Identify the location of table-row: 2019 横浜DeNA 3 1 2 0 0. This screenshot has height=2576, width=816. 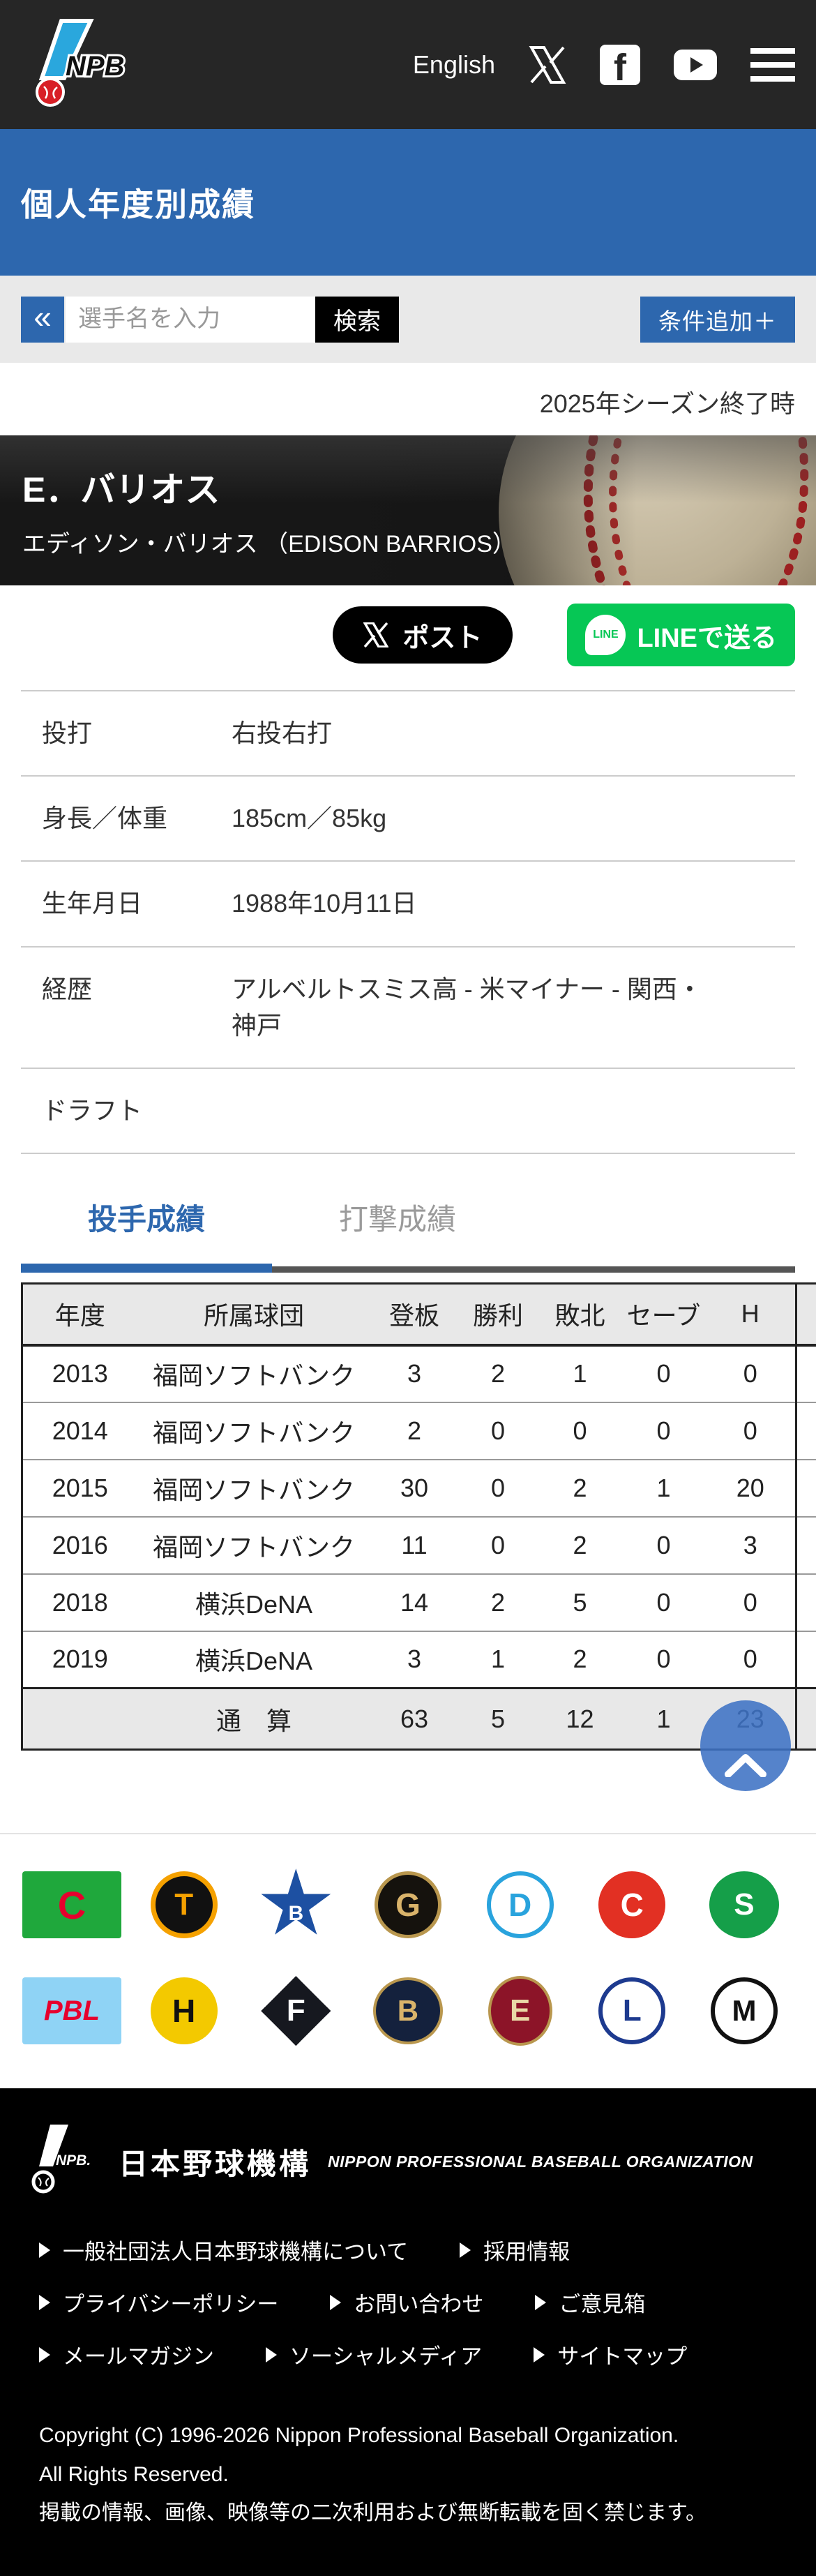
(419, 1659).